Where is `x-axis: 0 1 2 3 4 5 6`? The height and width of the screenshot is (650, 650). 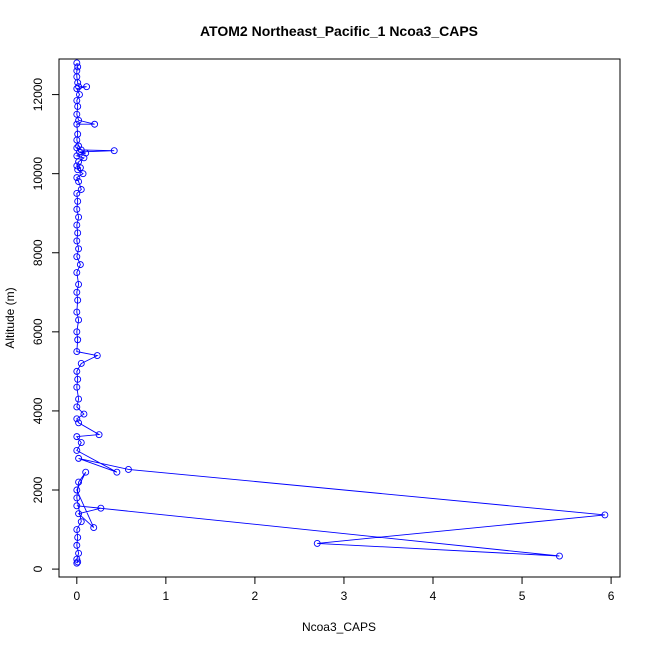
x-axis: 0 1 2 3 4 5 6 is located at coordinates (344, 589).